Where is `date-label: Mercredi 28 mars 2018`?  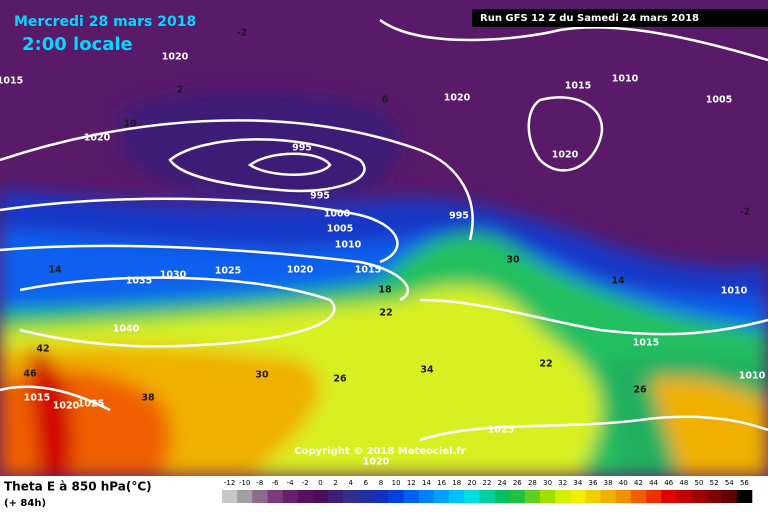
date-label: Mercredi 28 mars 2018 is located at coordinates (105, 22).